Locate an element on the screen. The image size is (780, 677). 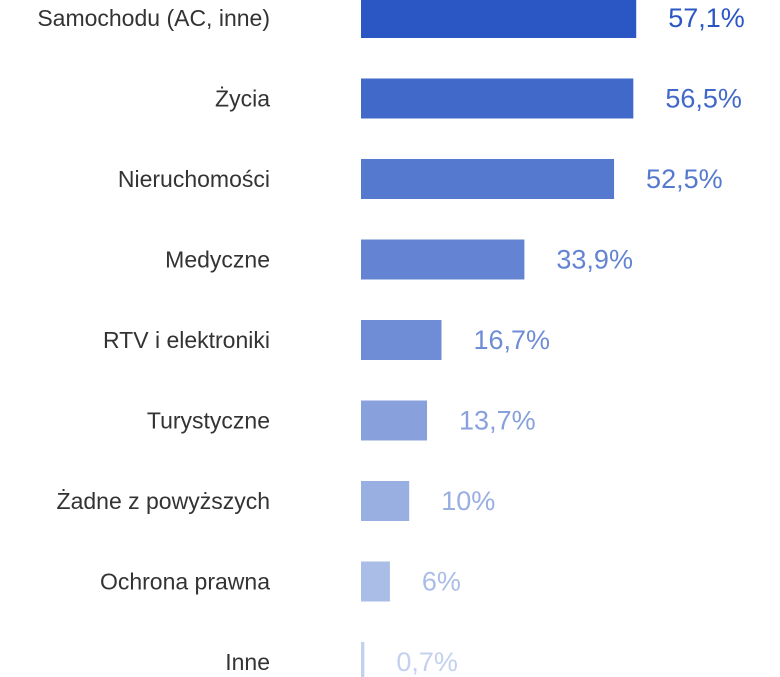
value-label: 6% is located at coordinates (441, 582).